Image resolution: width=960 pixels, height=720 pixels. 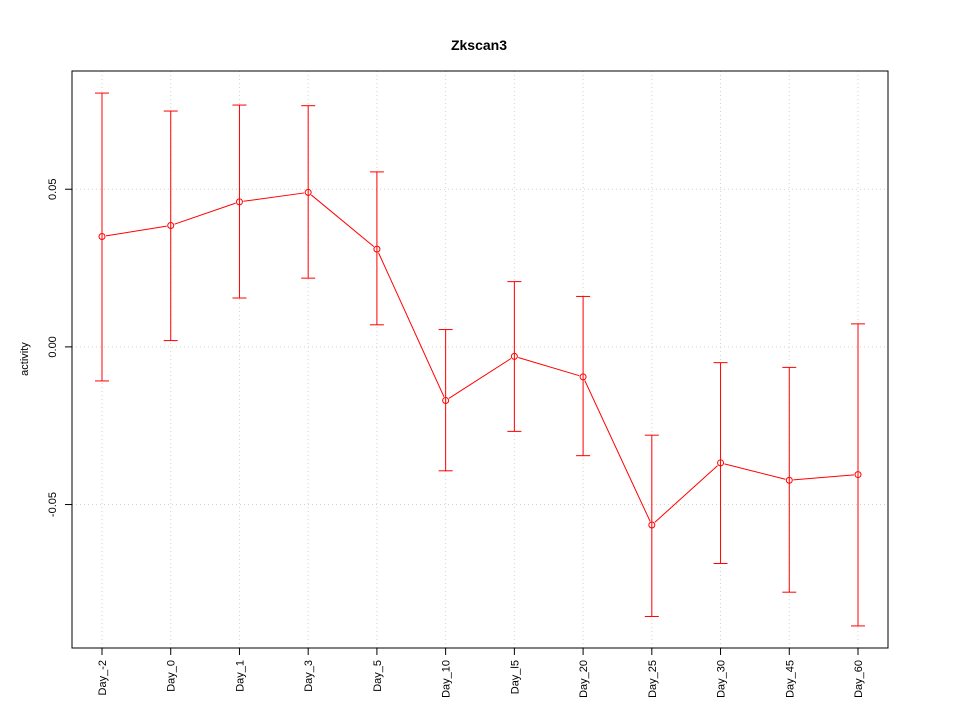 What do you see at coordinates (722, 679) in the screenshot?
I see `x-tick-label: Day_30` at bounding box center [722, 679].